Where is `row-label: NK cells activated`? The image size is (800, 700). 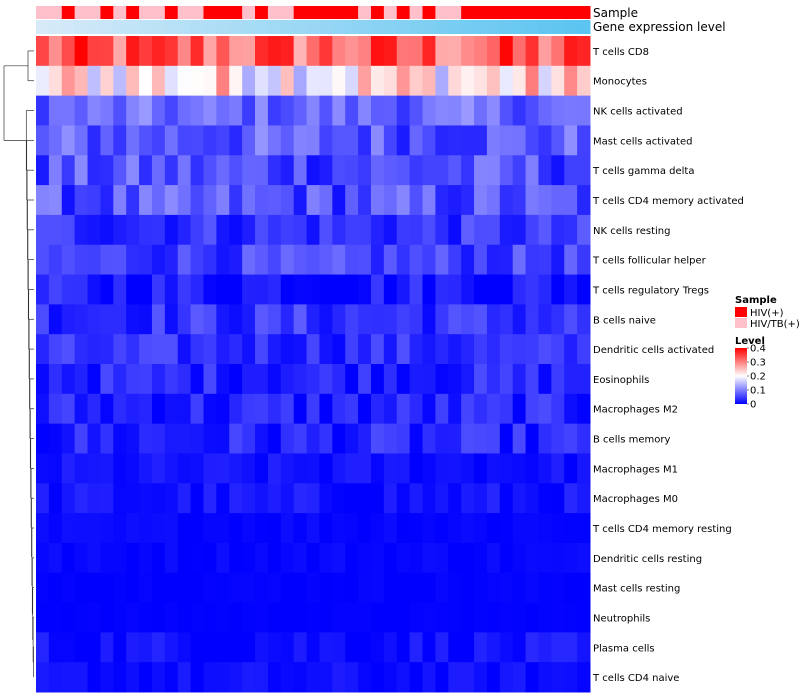
row-label: NK cells activated is located at coordinates (638, 112).